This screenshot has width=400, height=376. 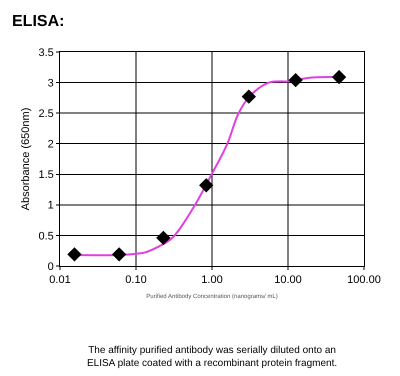 I want to click on x-tick-label: 0.01, so click(x=60, y=280).